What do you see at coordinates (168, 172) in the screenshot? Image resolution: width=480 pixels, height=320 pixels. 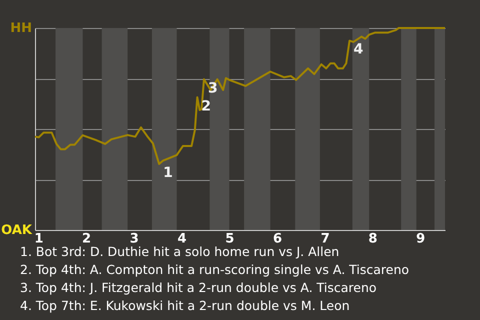 I see `annotation: 1` at bounding box center [168, 172].